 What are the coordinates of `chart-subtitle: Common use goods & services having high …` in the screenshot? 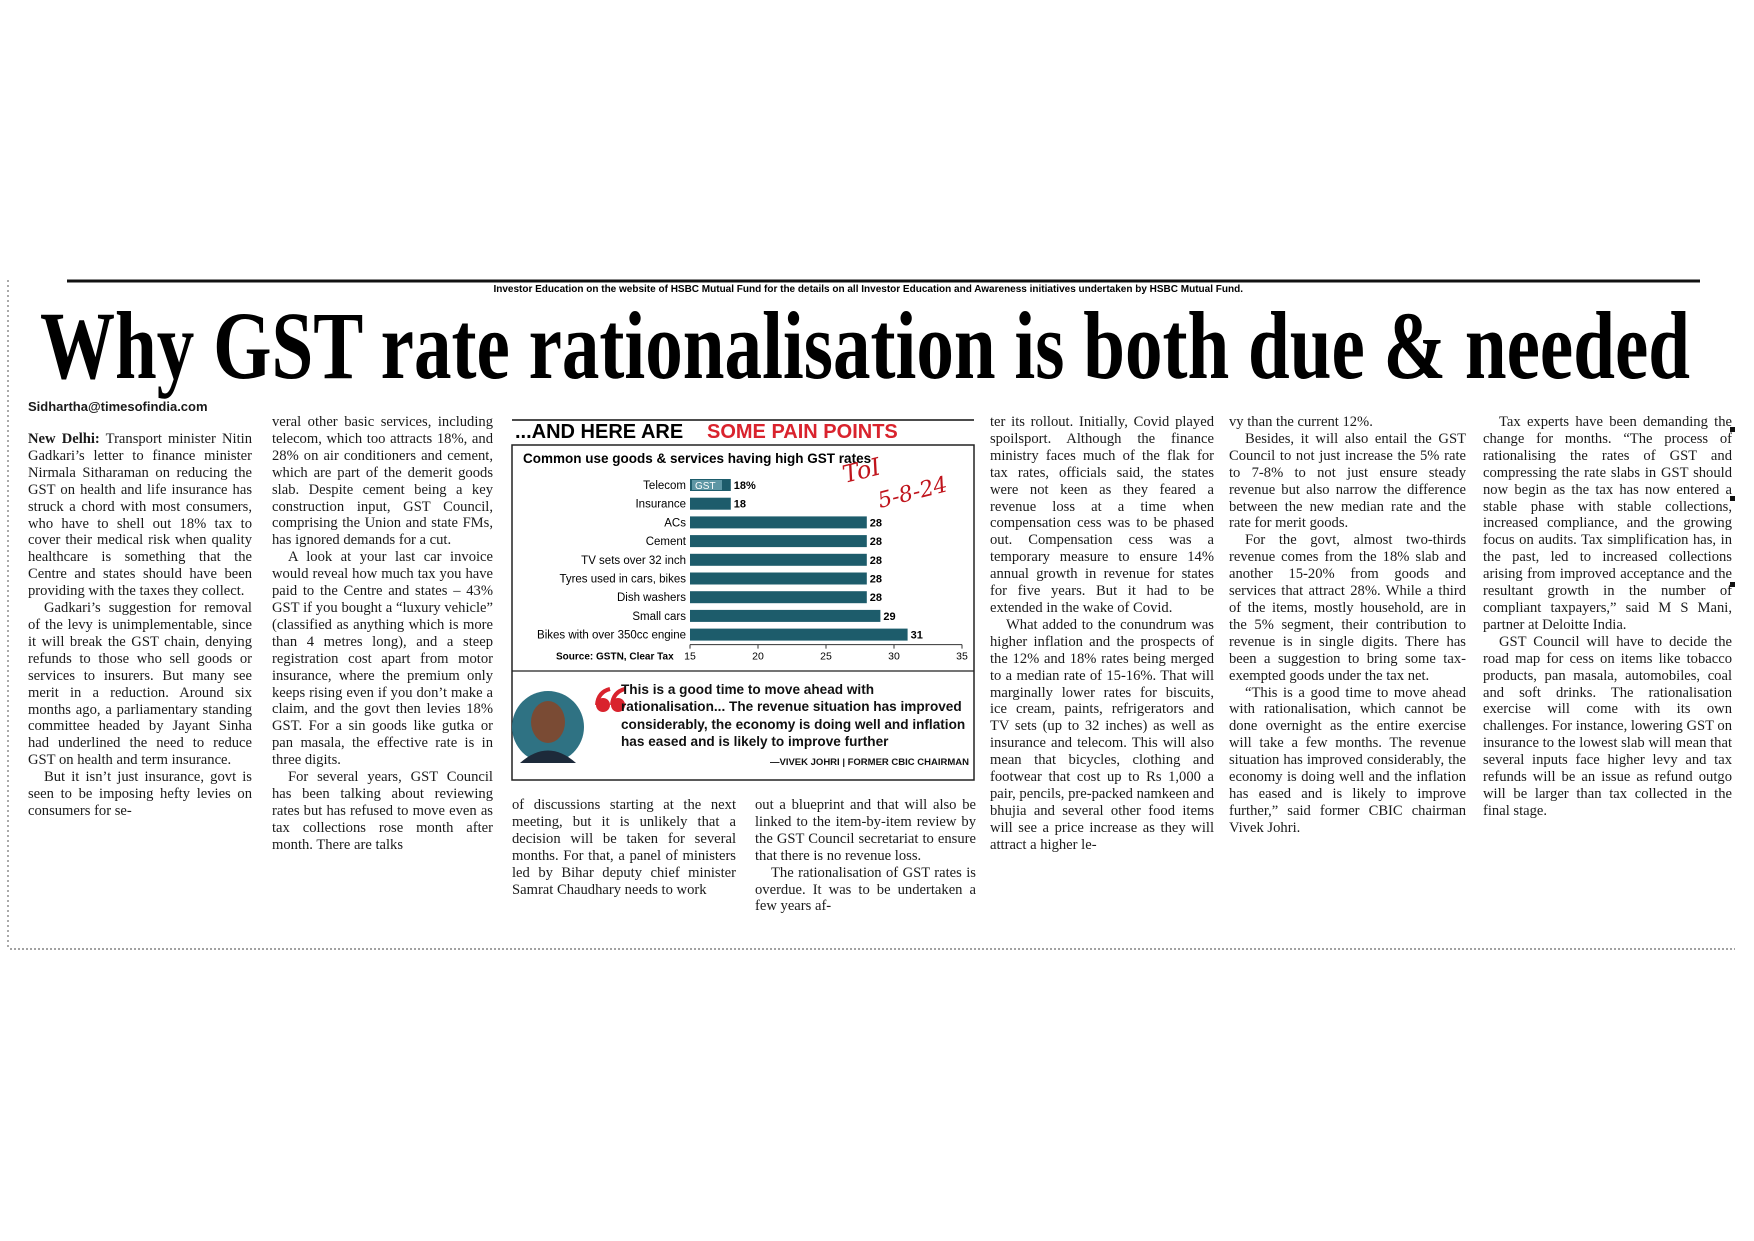 It's located at (697, 458).